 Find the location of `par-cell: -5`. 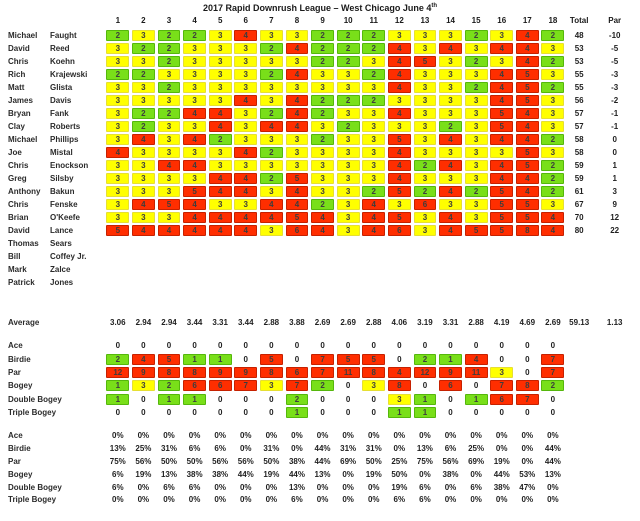

par-cell: -5 is located at coordinates (615, 48).